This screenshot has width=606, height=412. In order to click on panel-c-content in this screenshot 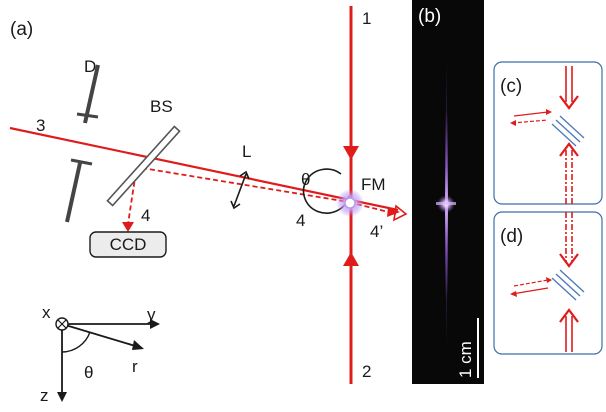, I will do `click(547, 135)`.